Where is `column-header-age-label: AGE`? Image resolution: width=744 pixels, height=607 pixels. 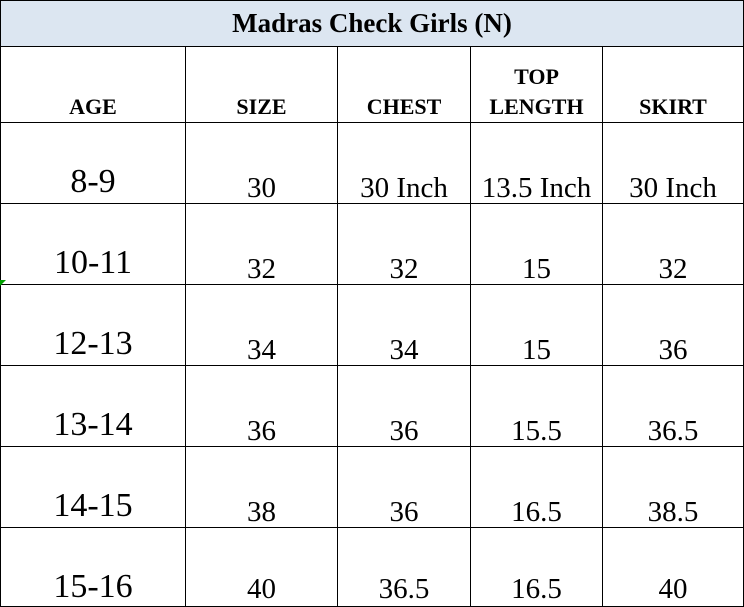
column-header-age-label: AGE is located at coordinates (93, 106).